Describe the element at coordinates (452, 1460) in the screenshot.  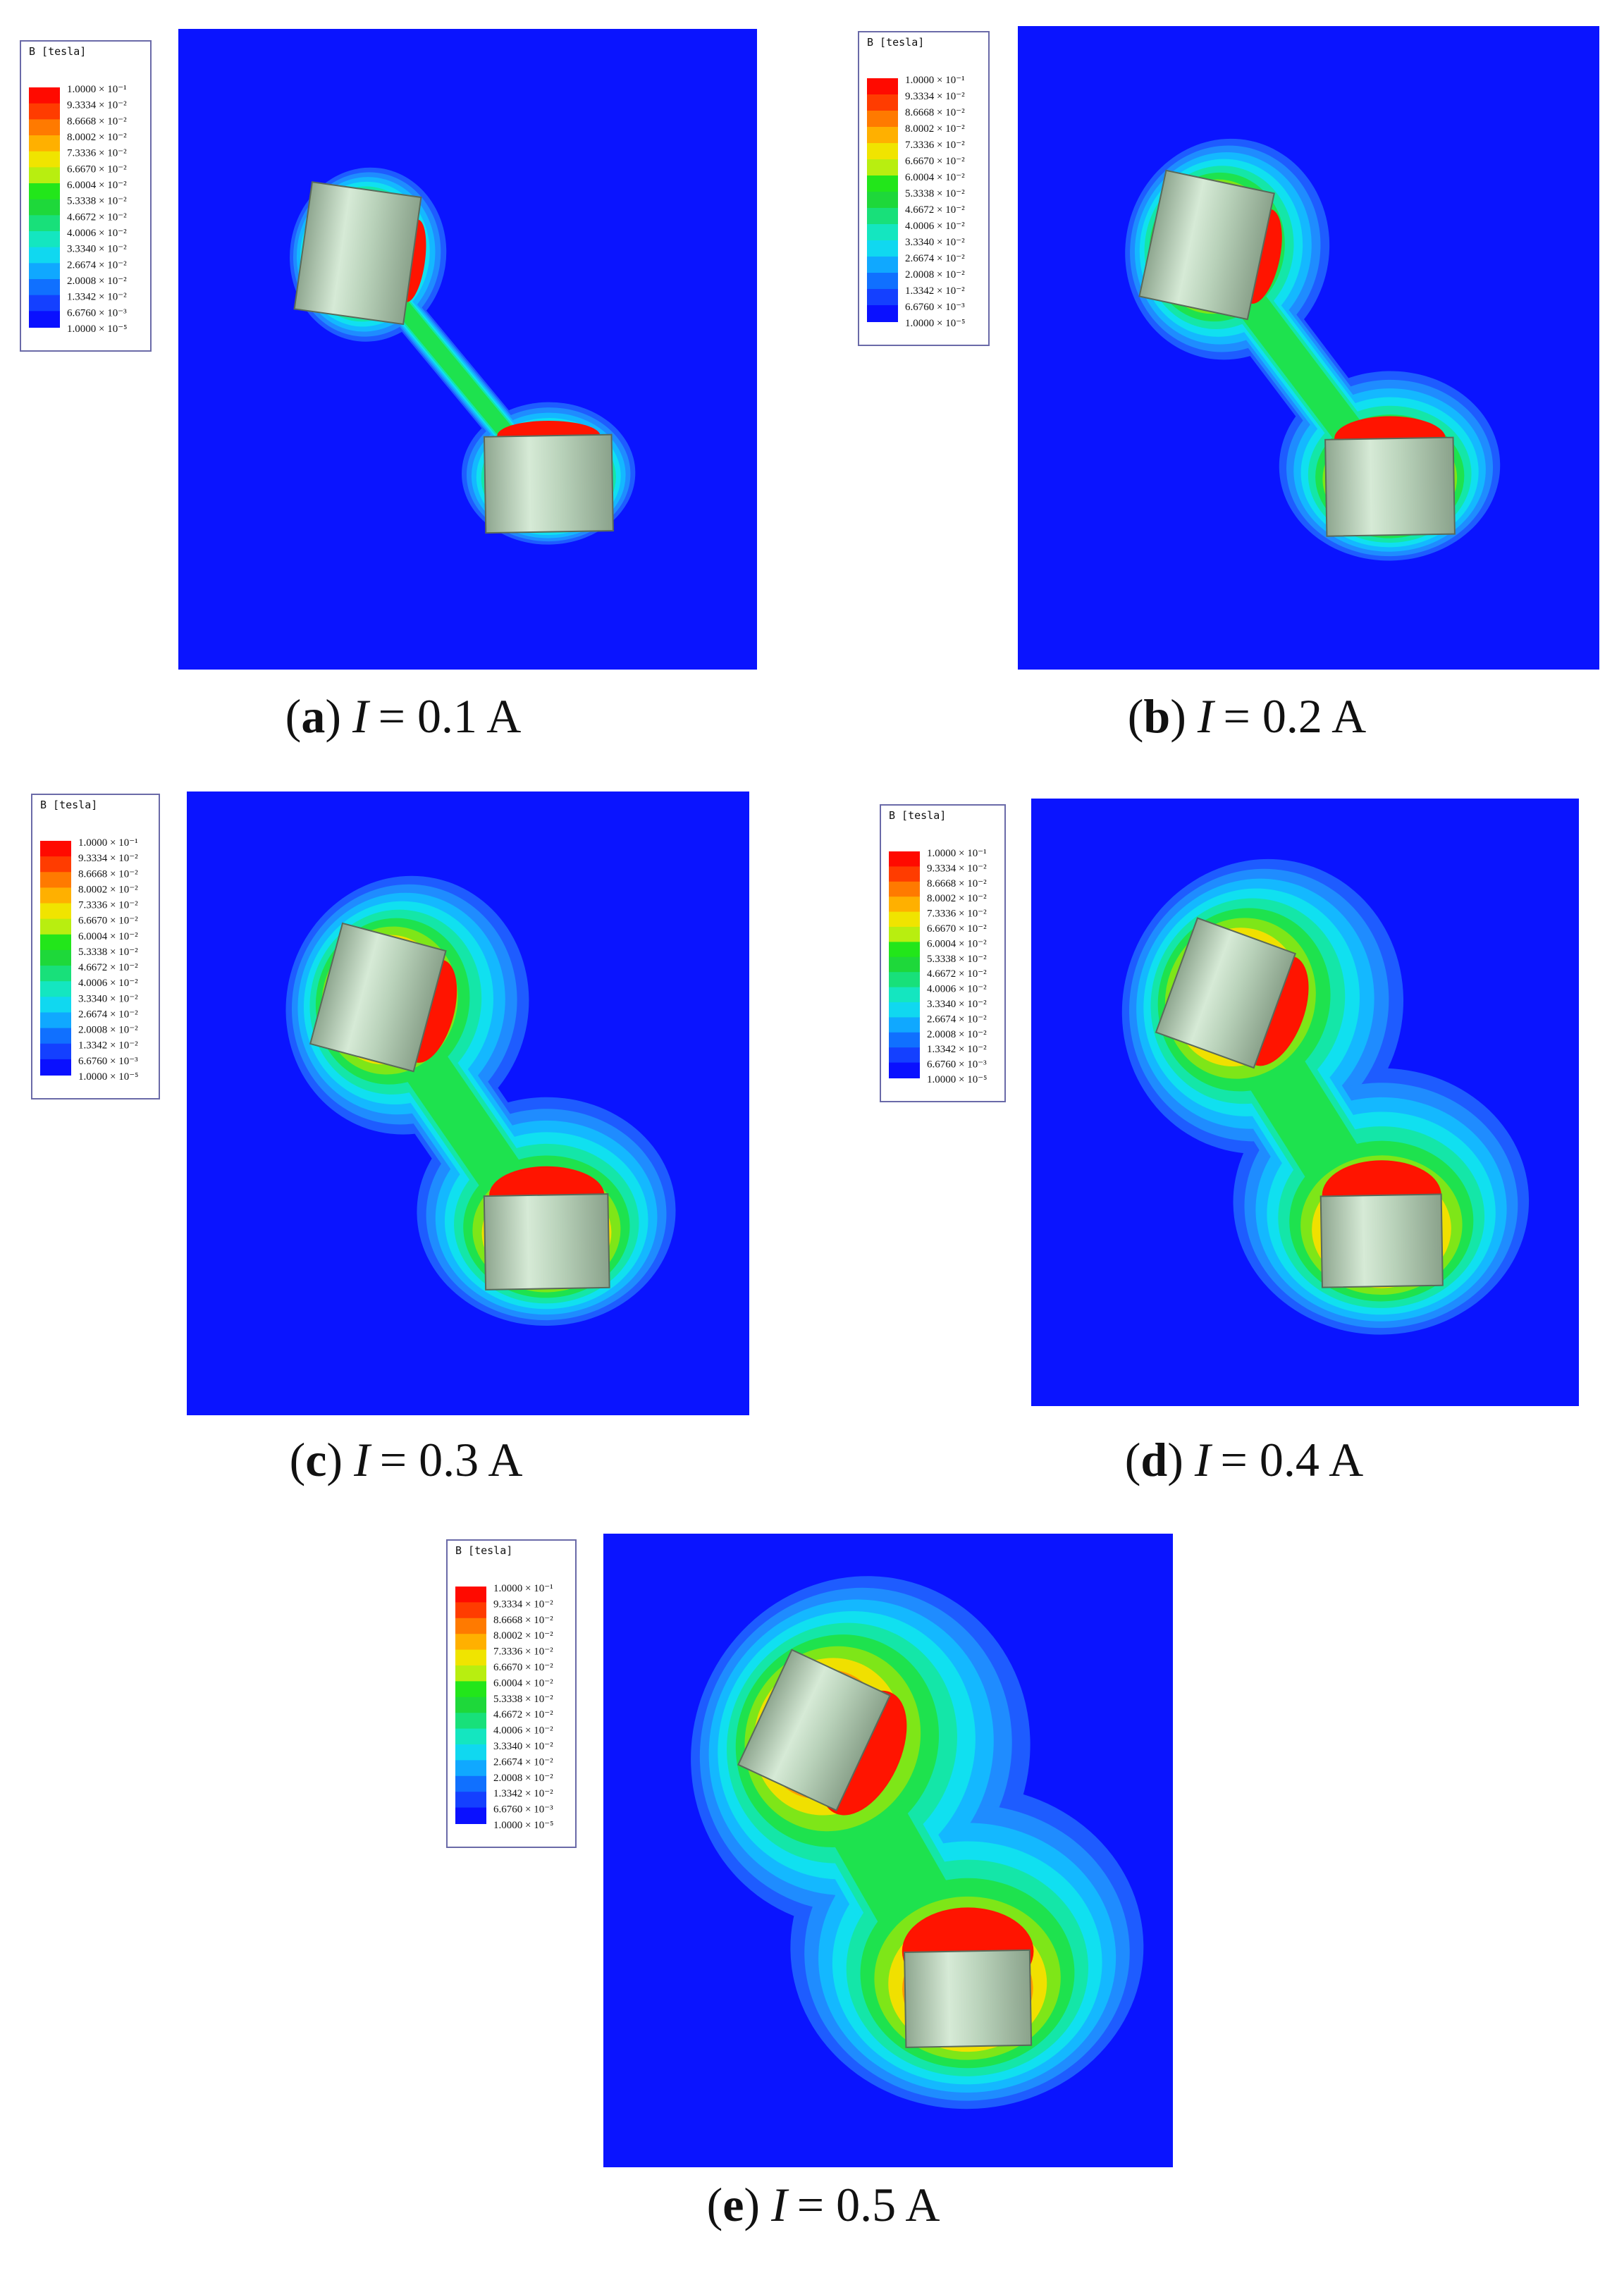
I see `caption-part: = 0.3 A` at that location.